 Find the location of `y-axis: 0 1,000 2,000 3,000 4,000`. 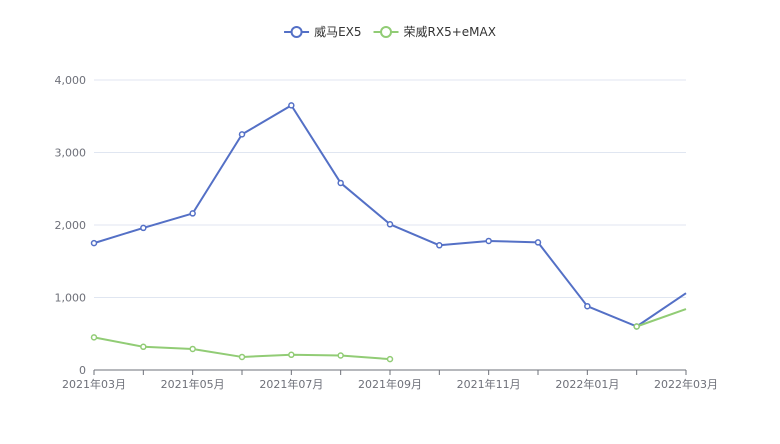

y-axis: 0 1,000 2,000 3,000 4,000 is located at coordinates (71, 225).